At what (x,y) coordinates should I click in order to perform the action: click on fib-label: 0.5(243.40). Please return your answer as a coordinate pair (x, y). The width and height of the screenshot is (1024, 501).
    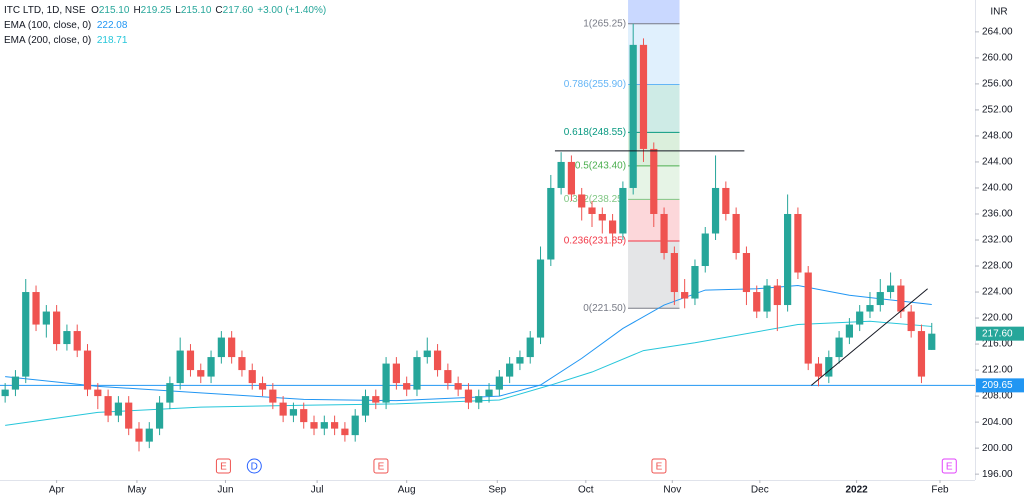
    Looking at the image, I should click on (600, 165).